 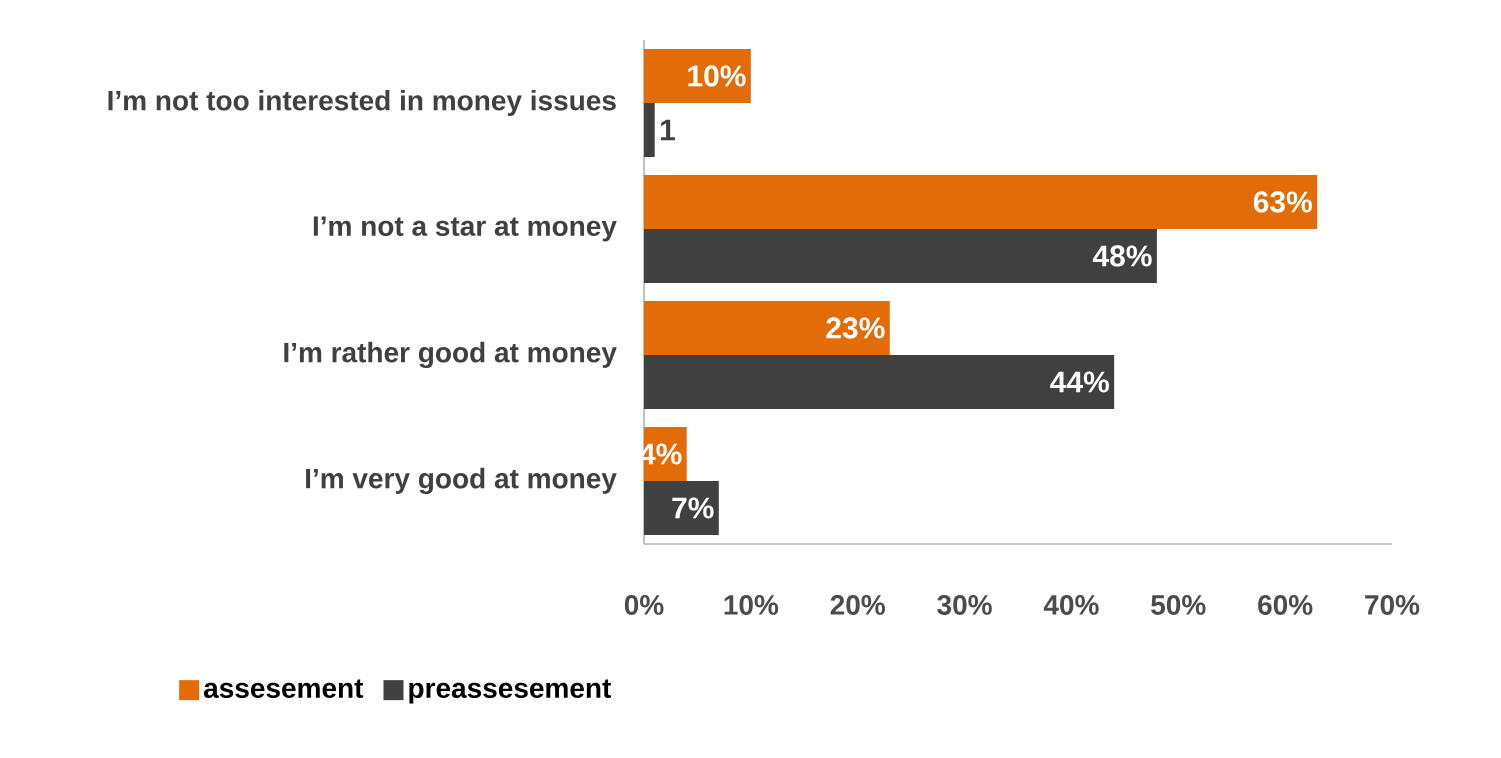 What do you see at coordinates (510, 691) in the screenshot?
I see `legend-label: preassesement` at bounding box center [510, 691].